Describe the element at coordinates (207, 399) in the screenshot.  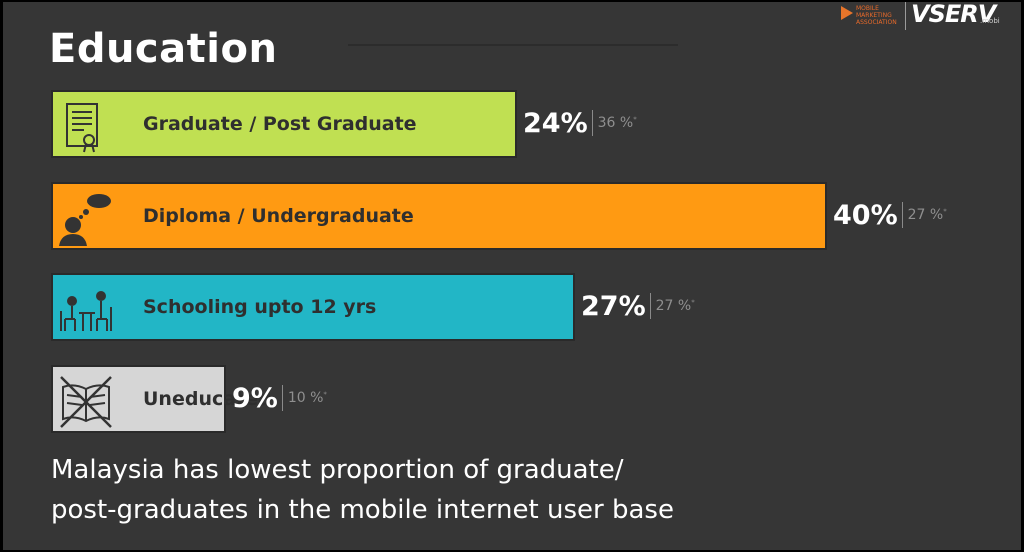
I see `bar-label: Uneducated` at that location.